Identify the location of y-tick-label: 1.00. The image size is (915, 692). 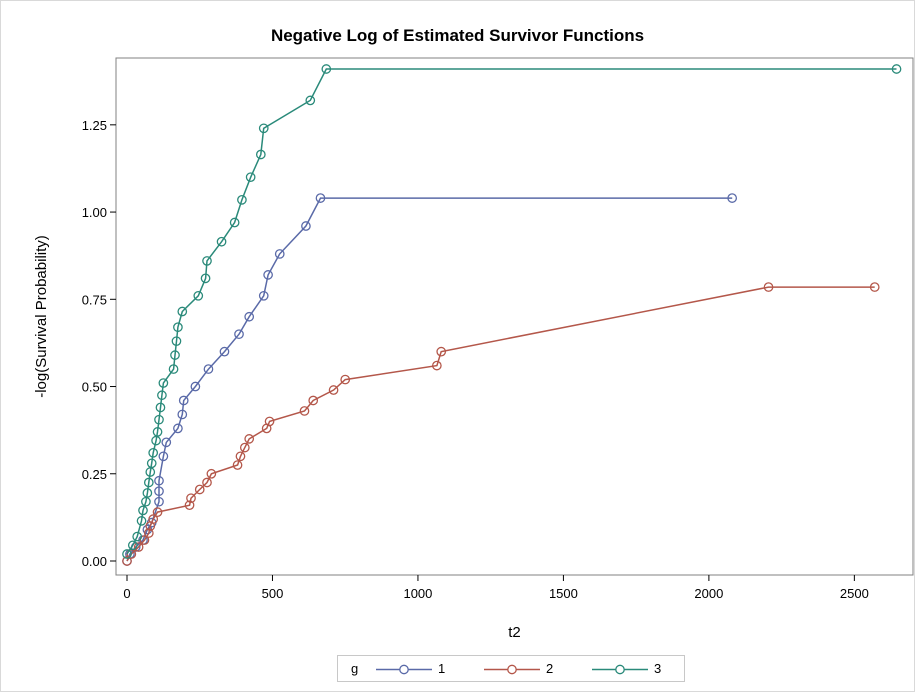
(94, 212).